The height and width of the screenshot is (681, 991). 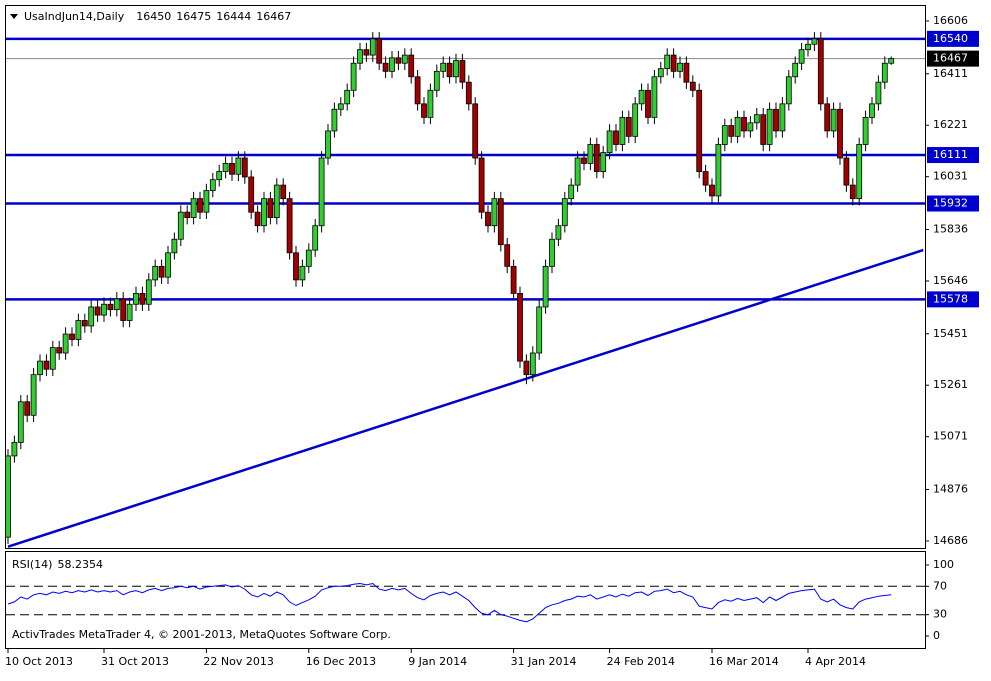 I want to click on y-tick-label: 15646, so click(x=950, y=280).